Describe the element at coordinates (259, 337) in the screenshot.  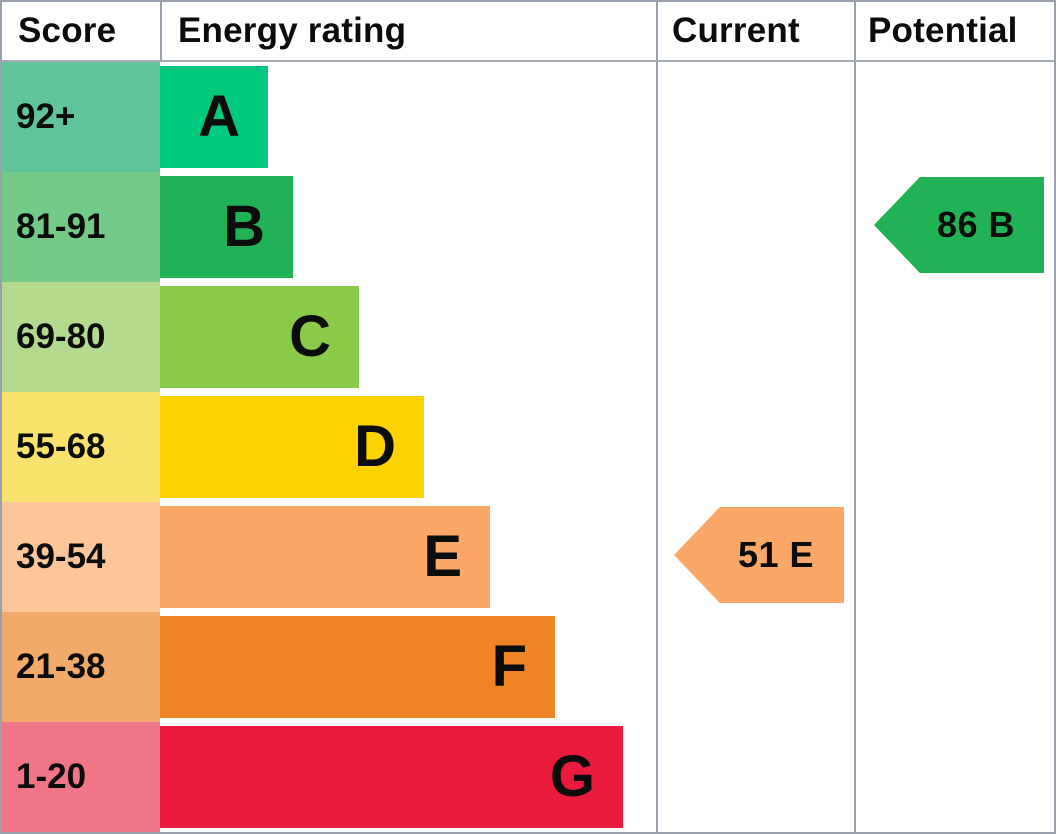
I see `band-bar-c: C` at that location.